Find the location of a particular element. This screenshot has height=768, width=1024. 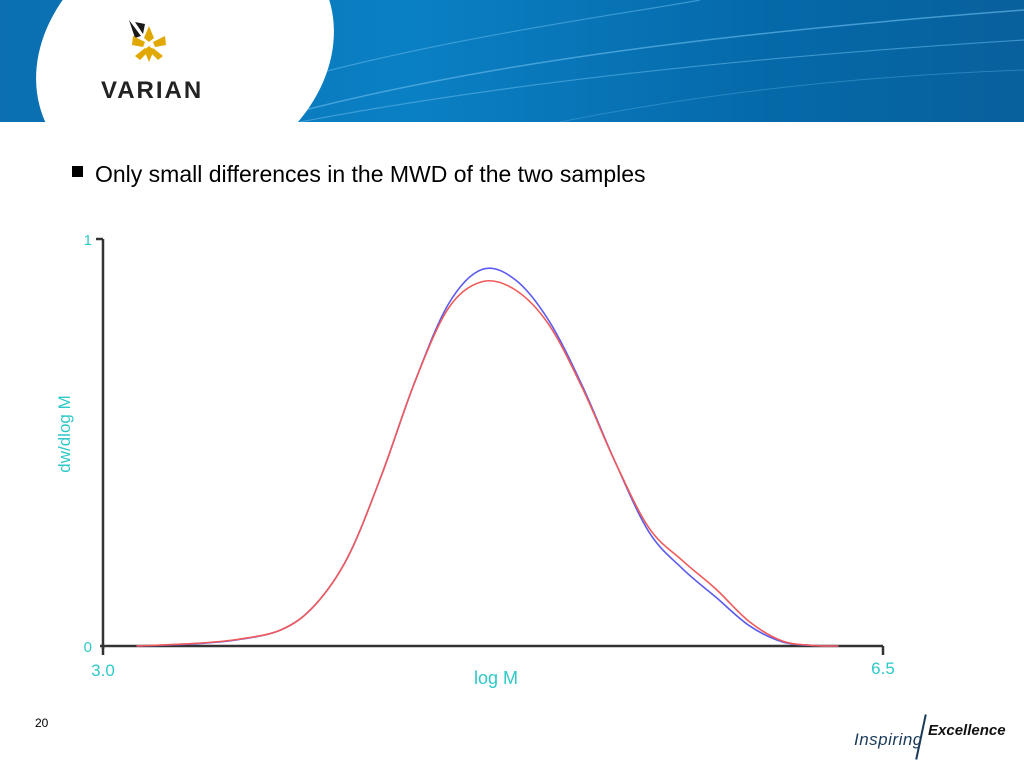

footer-inspiring-text: Inspiring is located at coordinates (888, 739).